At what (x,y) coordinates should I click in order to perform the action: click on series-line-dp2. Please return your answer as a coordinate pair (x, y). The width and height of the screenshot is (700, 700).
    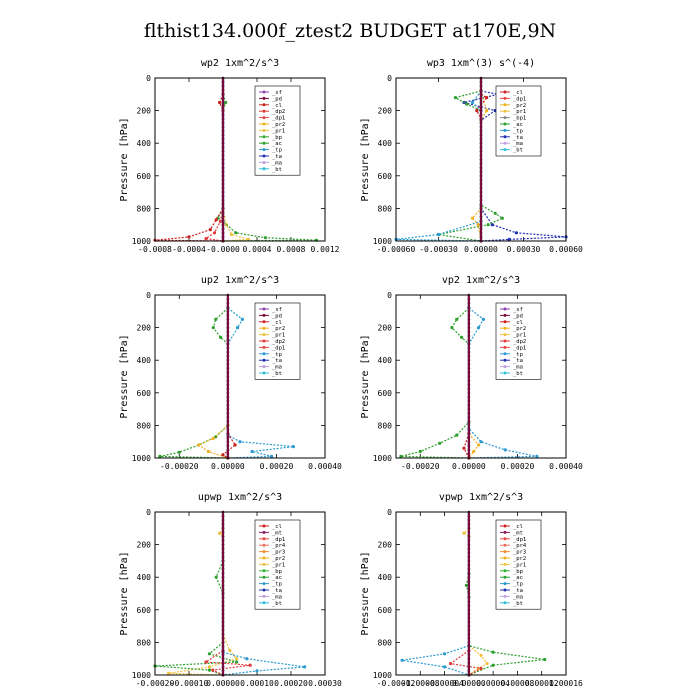
    Looking at the image, I should click on (435, 383).